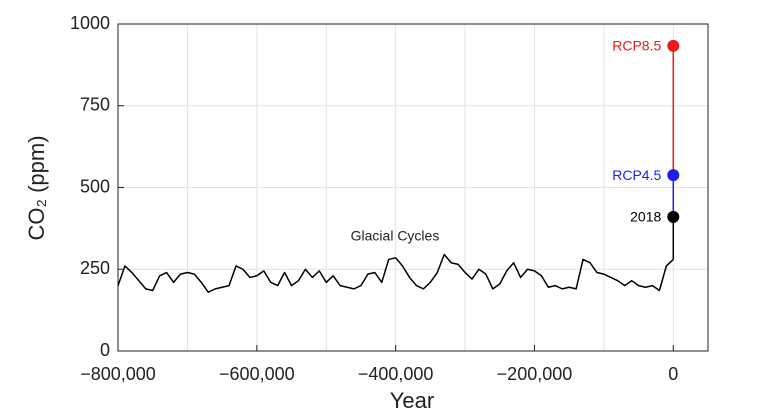 This screenshot has width=768, height=418. What do you see at coordinates (412, 400) in the screenshot?
I see `x-axis-title: Year` at bounding box center [412, 400].